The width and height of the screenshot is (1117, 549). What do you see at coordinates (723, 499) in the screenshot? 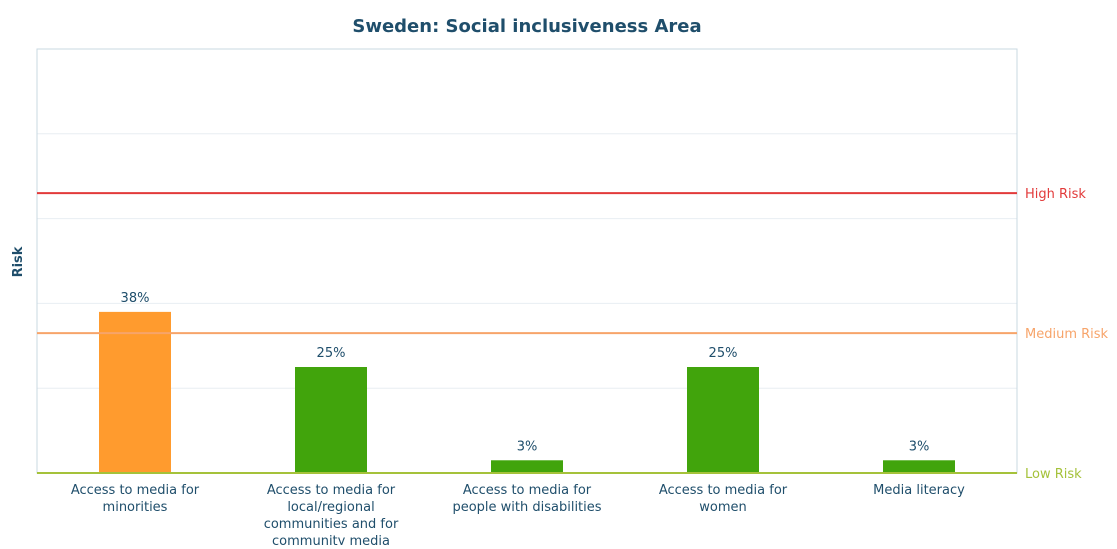
I see `category-label-4: Access to media for women` at bounding box center [723, 499].